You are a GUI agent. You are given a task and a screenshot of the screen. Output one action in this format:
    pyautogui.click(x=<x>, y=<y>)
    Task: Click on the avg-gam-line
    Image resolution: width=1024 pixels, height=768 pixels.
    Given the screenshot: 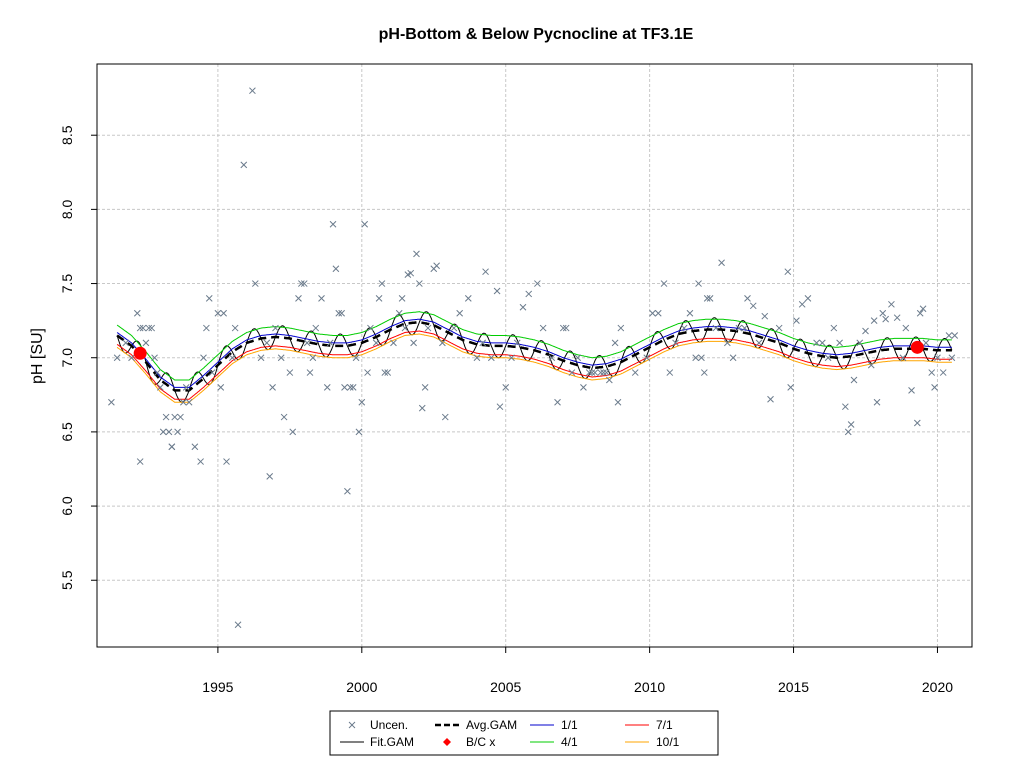 What is the action you would take?
    pyautogui.click(x=534, y=356)
    